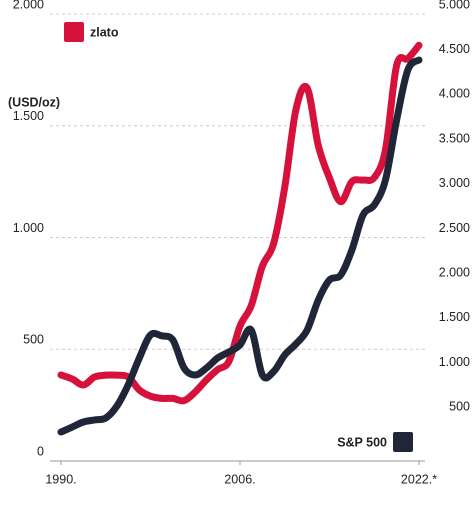  What do you see at coordinates (40, 451) in the screenshot?
I see `y-tick-label: 0` at bounding box center [40, 451].